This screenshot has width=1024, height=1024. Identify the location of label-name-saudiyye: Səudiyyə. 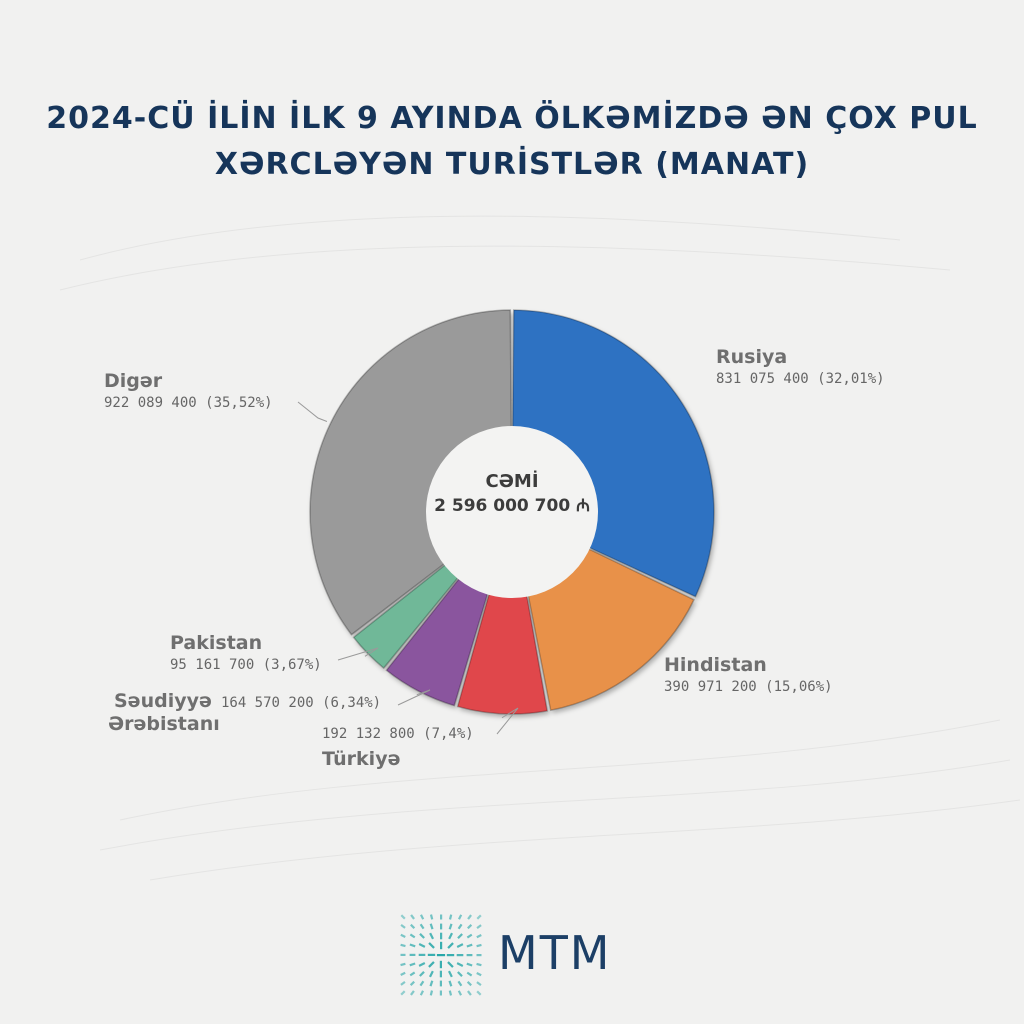
(163, 701).